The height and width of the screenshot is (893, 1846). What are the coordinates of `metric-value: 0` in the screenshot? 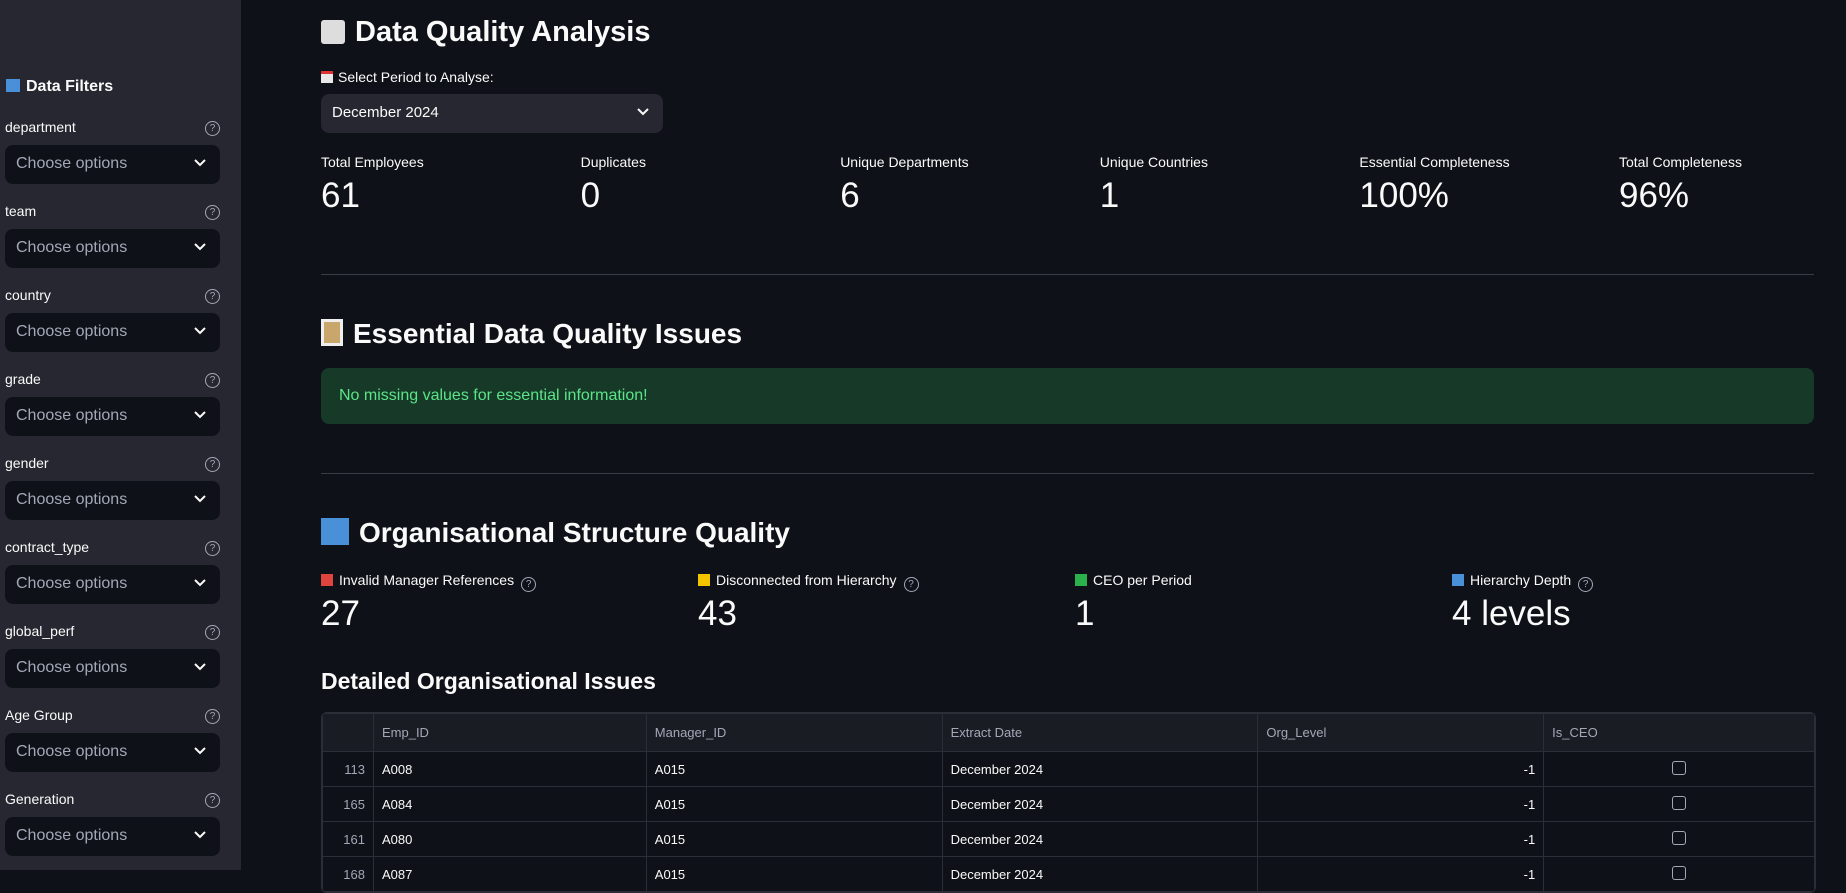 It's located at (590, 195).